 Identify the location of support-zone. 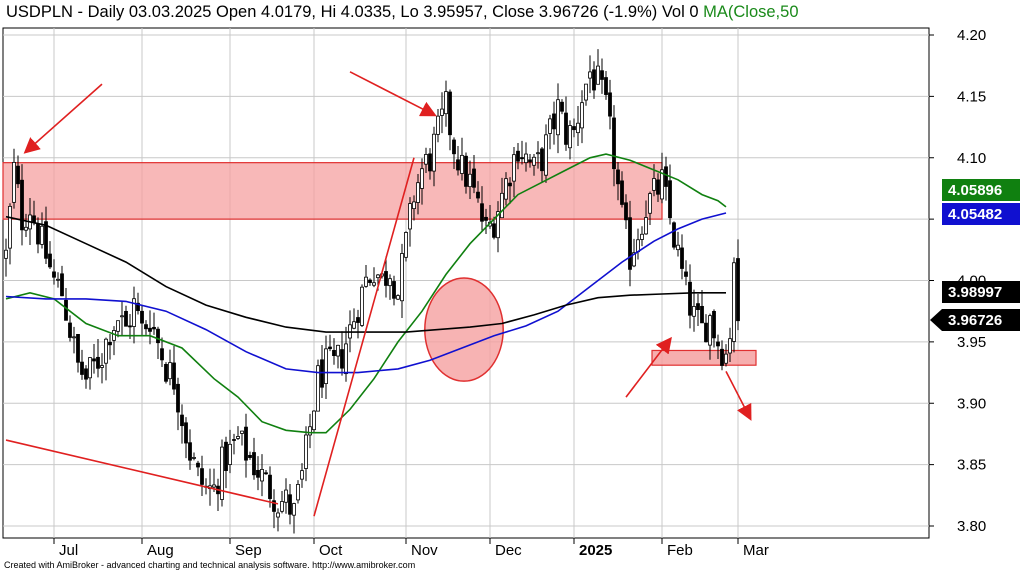
(704, 357).